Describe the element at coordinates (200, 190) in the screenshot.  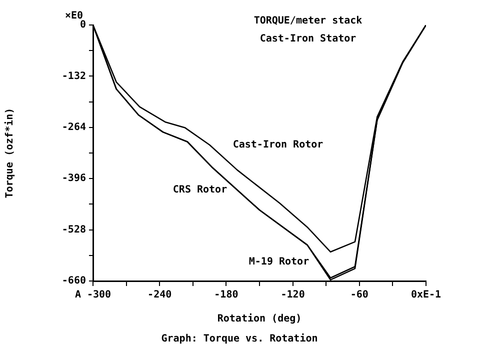
I see `series-label: CRS Rotor` at that location.